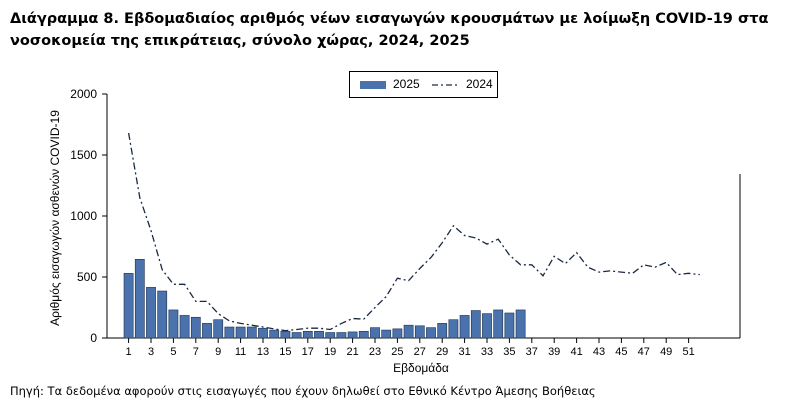 This screenshot has width=799, height=406. Describe the element at coordinates (445, 85) in the screenshot. I see `legend-line-2024` at that location.